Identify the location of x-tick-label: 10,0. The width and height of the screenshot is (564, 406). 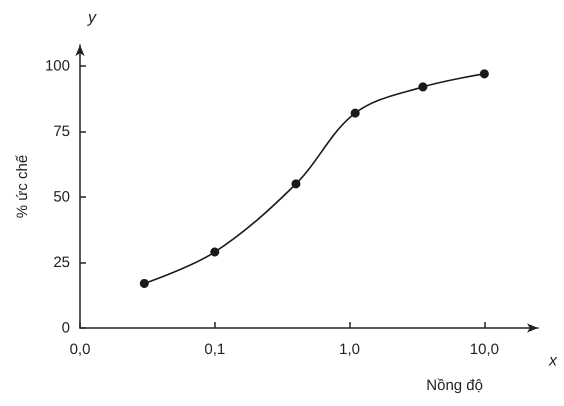
(484, 349).